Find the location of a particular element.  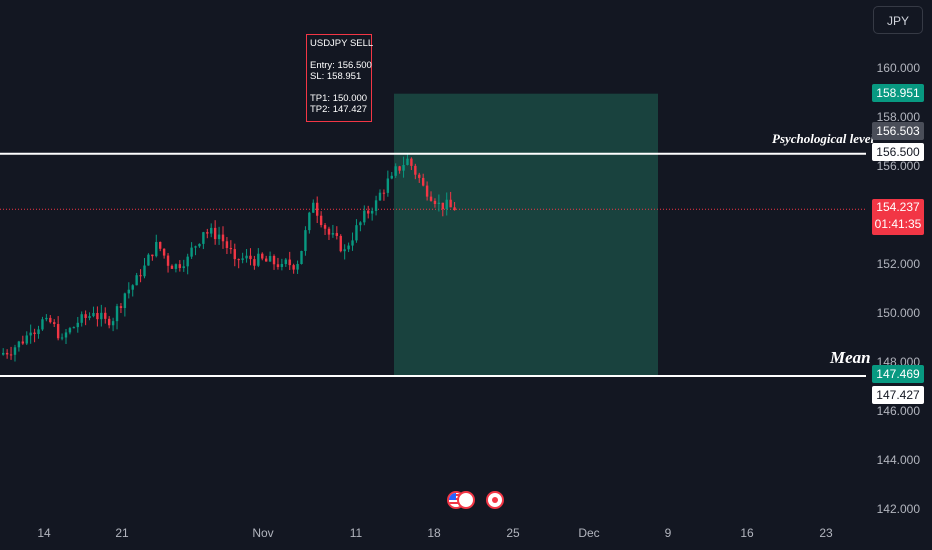

y-tick-label: 144.000 is located at coordinates (898, 460).